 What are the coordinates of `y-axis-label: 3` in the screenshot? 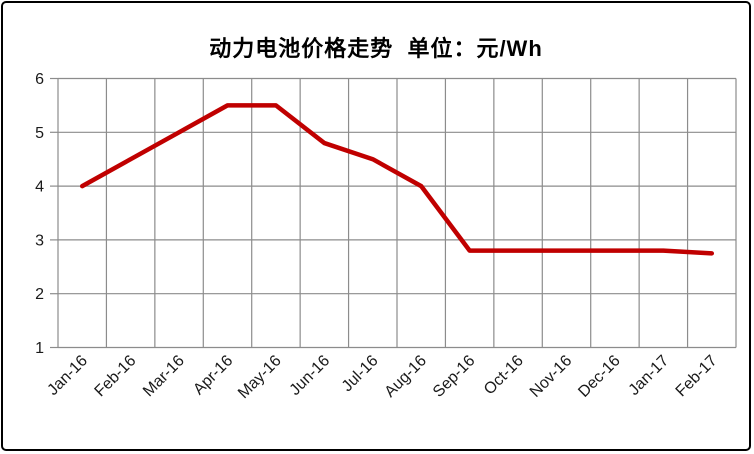 It's located at (39, 240).